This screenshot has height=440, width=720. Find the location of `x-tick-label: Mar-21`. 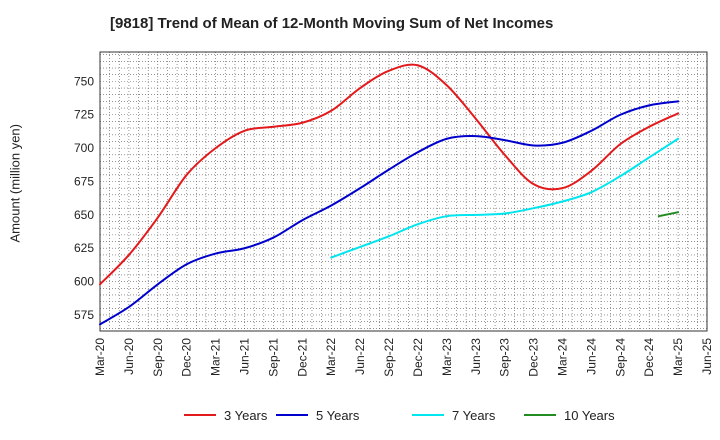

x-tick-label: Mar-21 is located at coordinates (216, 357).